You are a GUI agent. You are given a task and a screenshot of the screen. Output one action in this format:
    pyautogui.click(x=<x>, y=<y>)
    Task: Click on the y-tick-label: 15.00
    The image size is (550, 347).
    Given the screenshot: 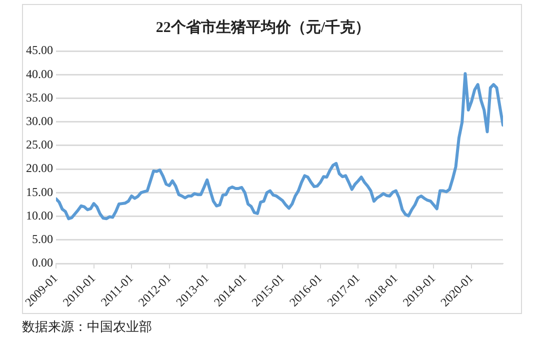 What is the action you would take?
    pyautogui.click(x=39, y=191)
    